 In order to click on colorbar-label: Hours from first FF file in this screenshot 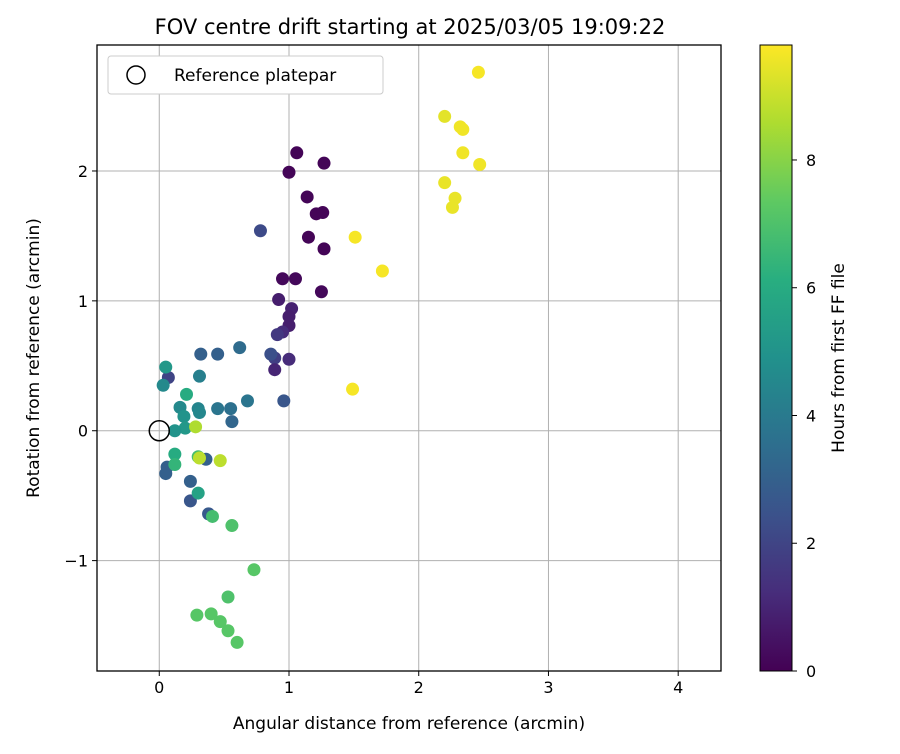, I will do `click(839, 358)`.